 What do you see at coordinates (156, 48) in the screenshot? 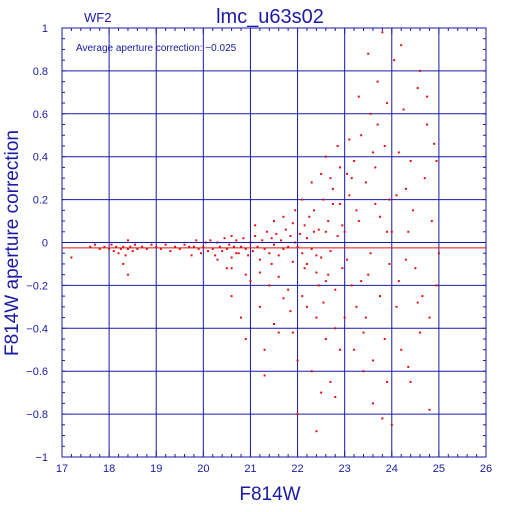
I see `average-annotation: Average aperture correction: −0.025` at bounding box center [156, 48].